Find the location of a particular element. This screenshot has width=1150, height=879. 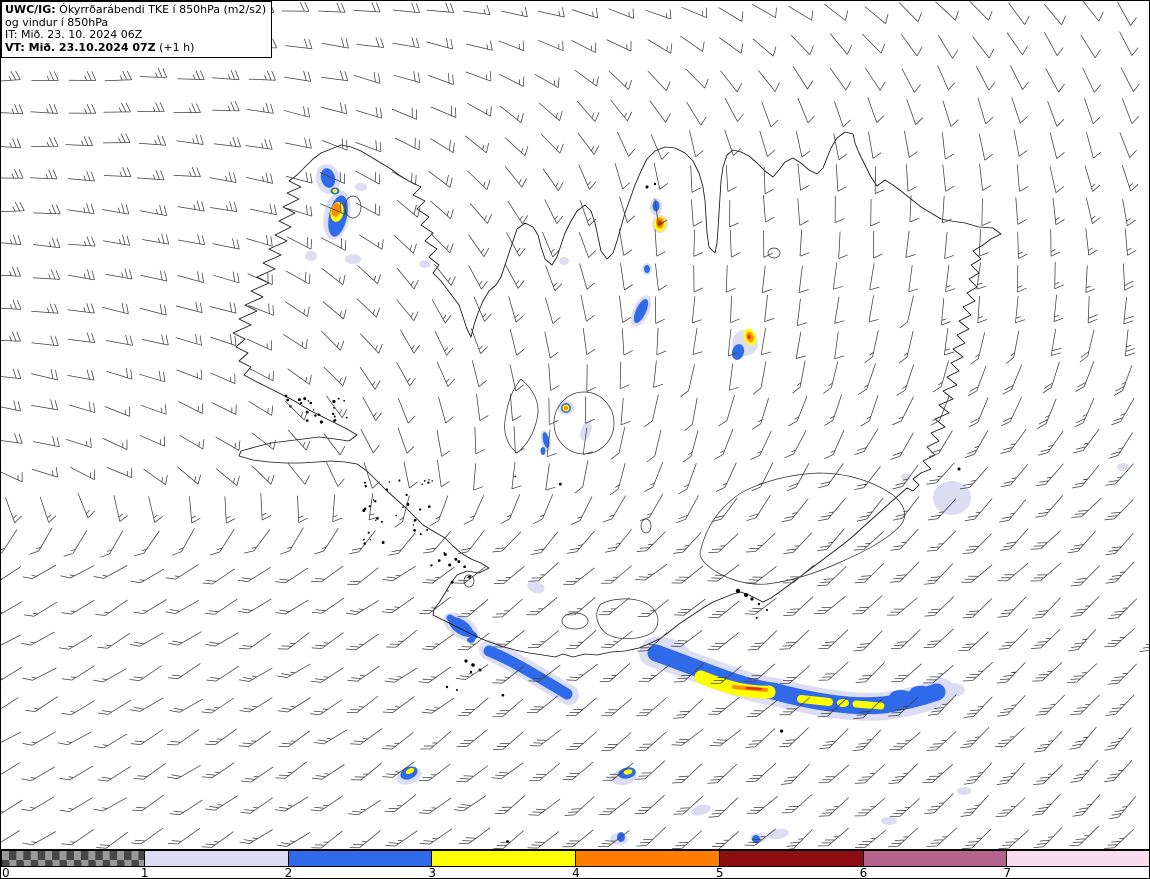

colorbar-tick: 4 is located at coordinates (576, 872).